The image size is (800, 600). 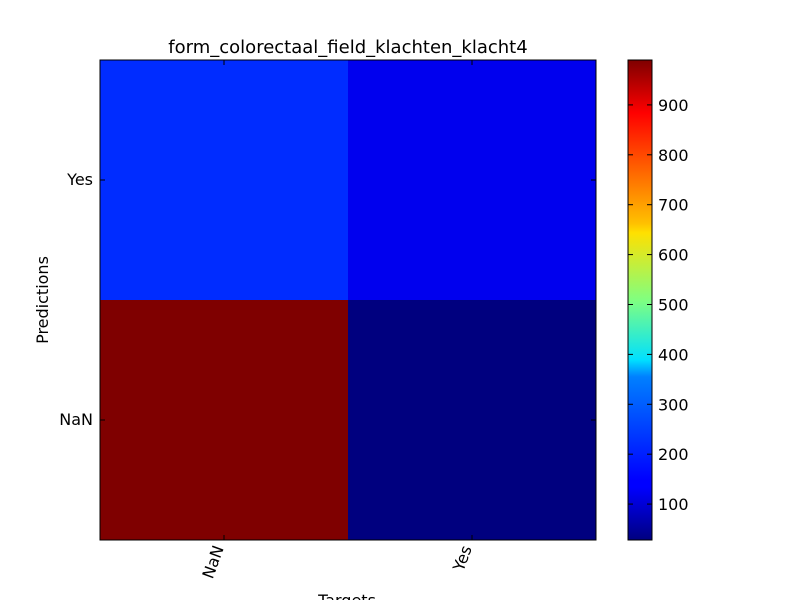 I want to click on colorbar-ticks: 100 200 300 400 500 600 700 800 900, so click(x=658, y=305).